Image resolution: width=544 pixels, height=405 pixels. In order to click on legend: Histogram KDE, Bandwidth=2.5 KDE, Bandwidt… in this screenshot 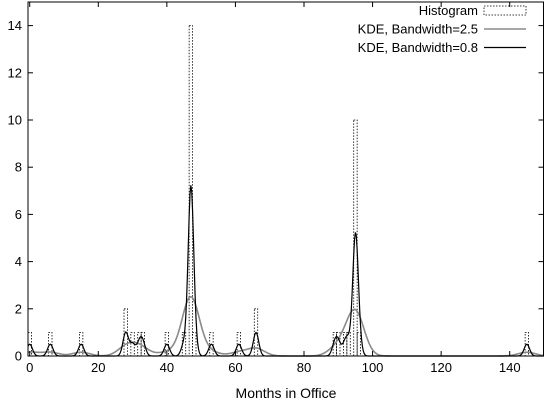, I will do `click(442, 29)`.